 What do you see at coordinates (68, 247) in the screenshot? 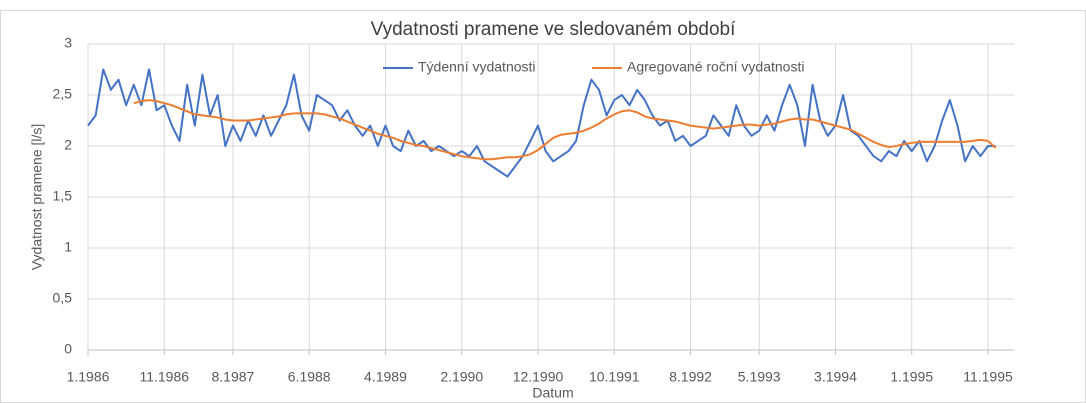
I see `y-tick-label: 1` at bounding box center [68, 247].